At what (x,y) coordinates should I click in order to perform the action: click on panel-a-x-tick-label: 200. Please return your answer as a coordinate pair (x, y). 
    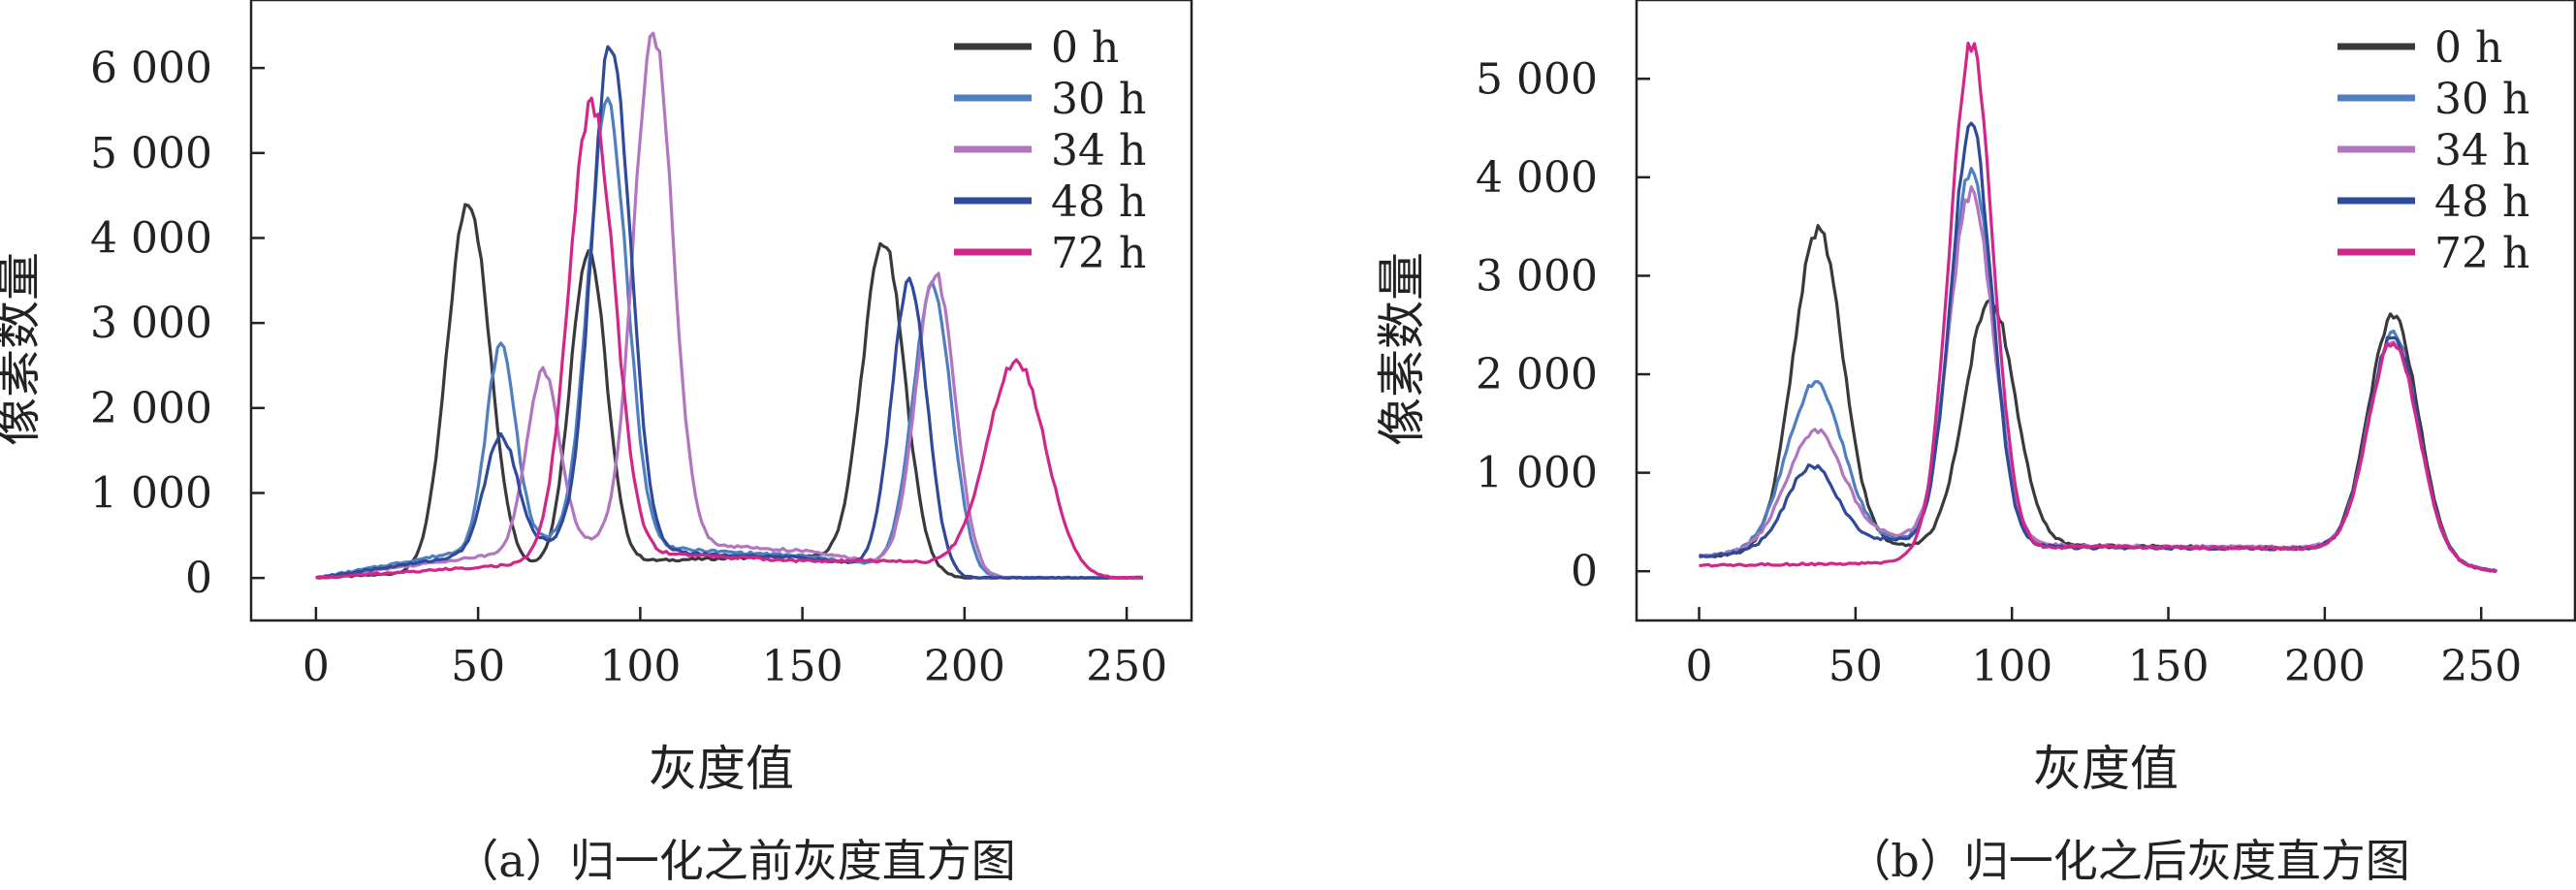
    Looking at the image, I should click on (964, 666).